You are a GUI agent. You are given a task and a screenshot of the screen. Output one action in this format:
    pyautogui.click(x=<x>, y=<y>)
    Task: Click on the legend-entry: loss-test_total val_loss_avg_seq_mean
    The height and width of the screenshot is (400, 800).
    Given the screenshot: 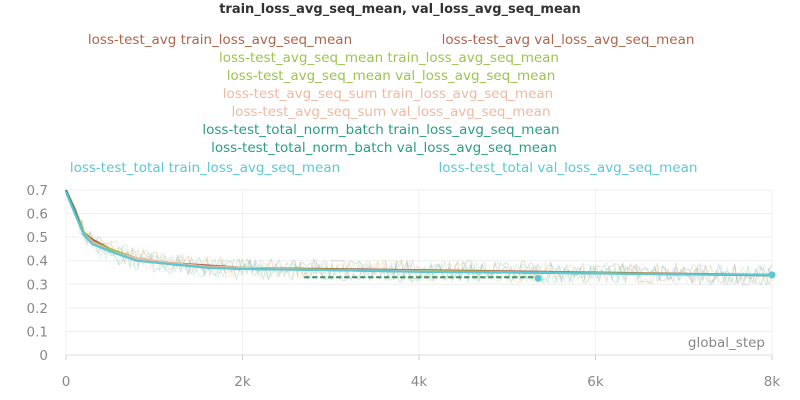 What is the action you would take?
    pyautogui.click(x=568, y=168)
    